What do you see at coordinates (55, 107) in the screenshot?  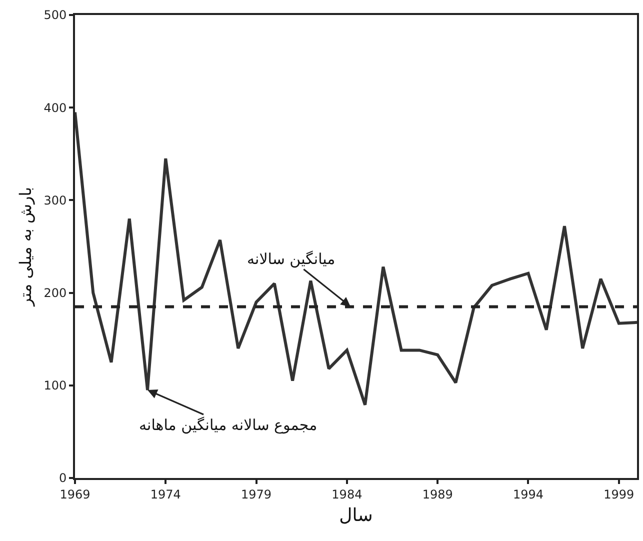 I see `y-tick-label: 400` at bounding box center [55, 107].